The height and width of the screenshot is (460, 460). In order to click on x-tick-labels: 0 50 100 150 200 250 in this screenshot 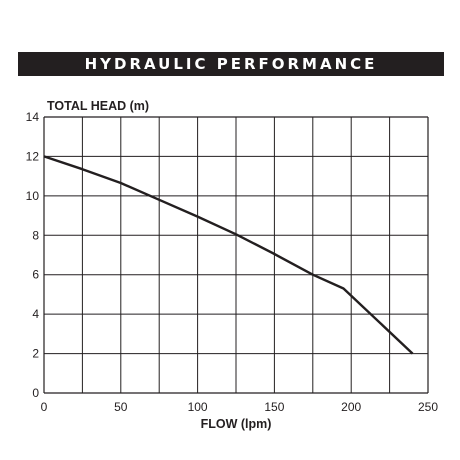, I will do `click(240, 407)`.